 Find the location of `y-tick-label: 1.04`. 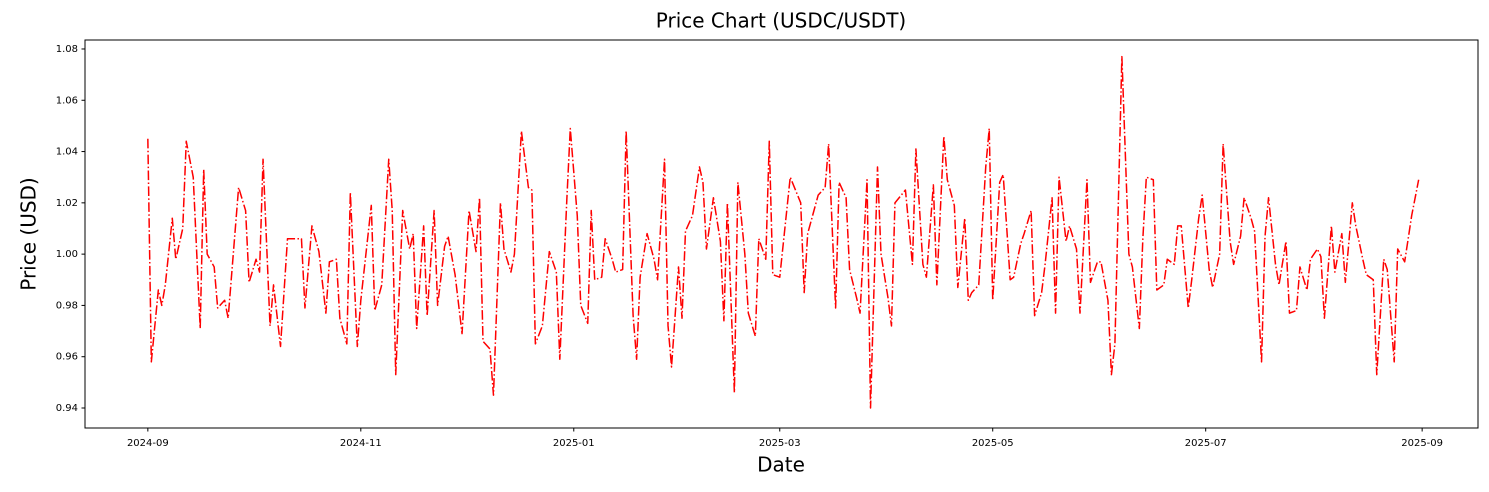

y-tick-label: 1.04 is located at coordinates (67, 152).